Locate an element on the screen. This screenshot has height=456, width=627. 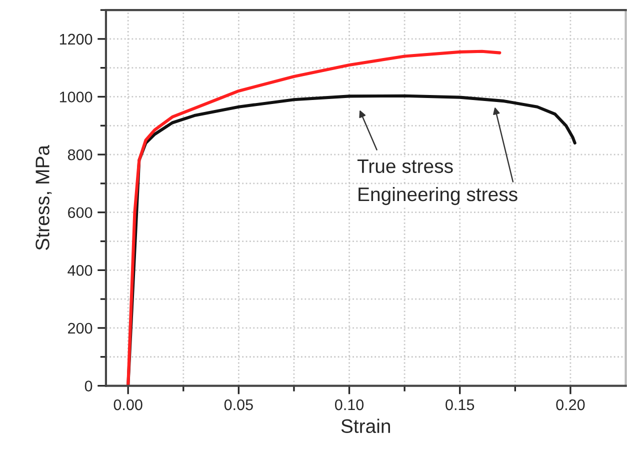
y-tick-label: 200 is located at coordinates (80, 328).